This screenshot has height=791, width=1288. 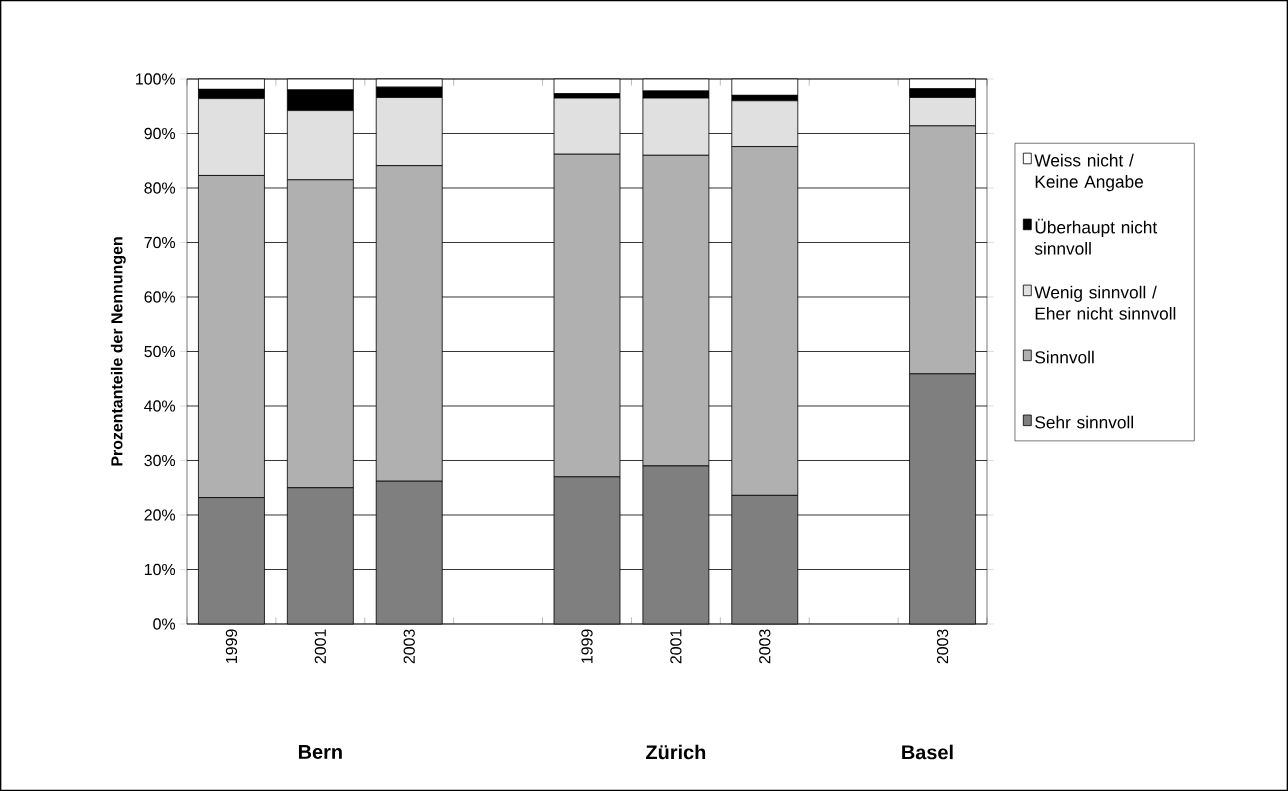 What do you see at coordinates (160, 351) in the screenshot?
I see `y-tick-label: 50%` at bounding box center [160, 351].